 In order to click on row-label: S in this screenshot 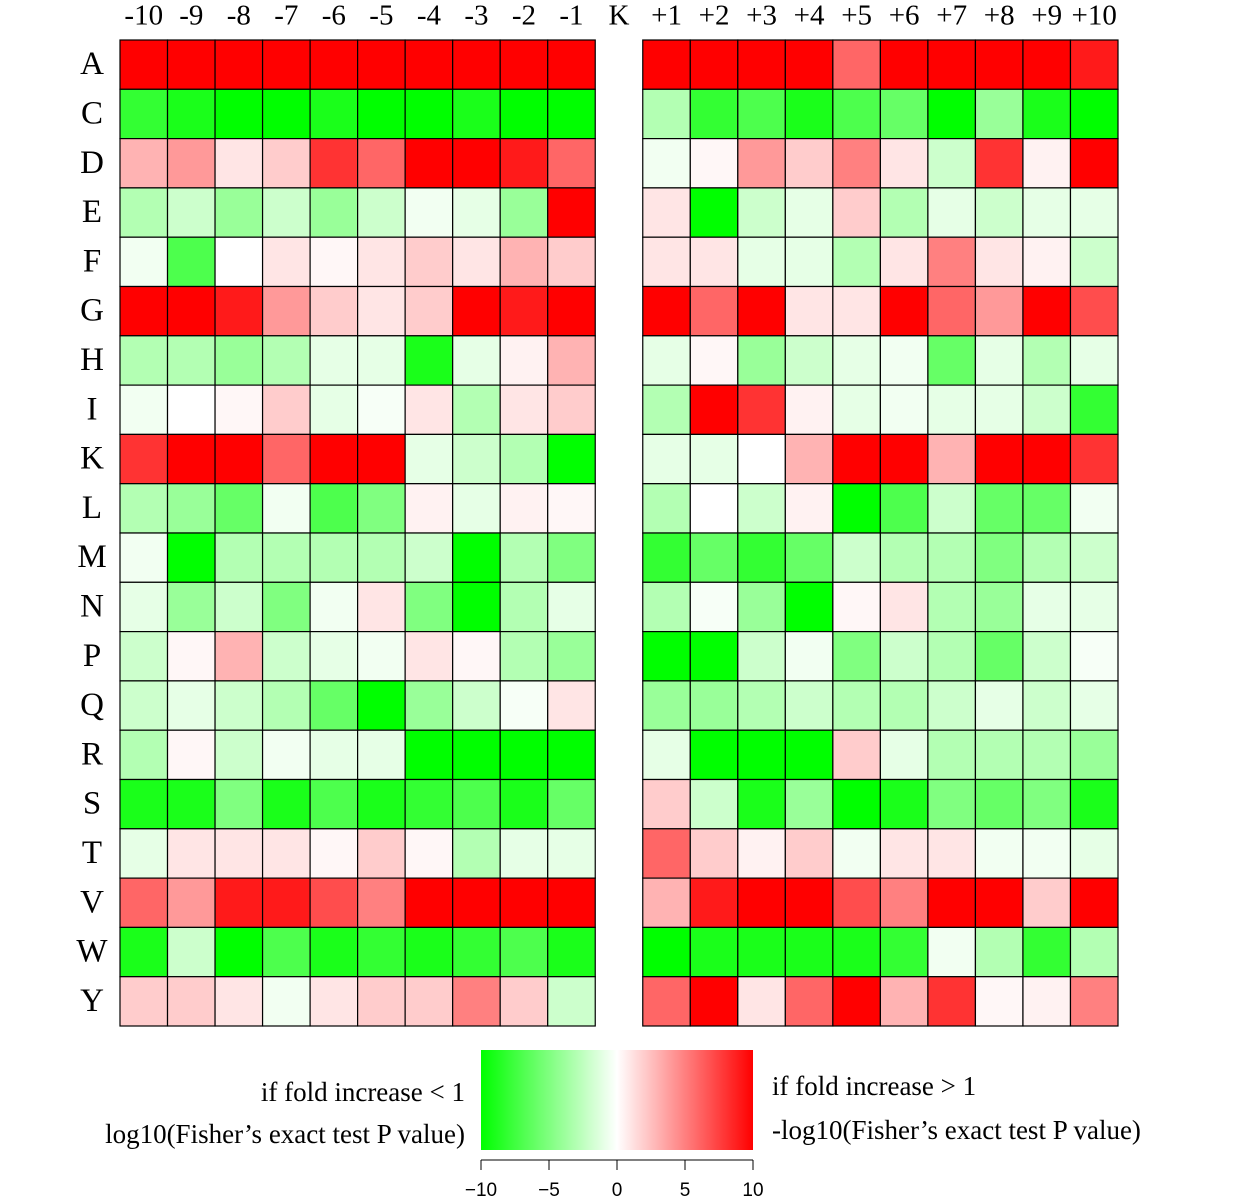, I will do `click(92, 804)`.